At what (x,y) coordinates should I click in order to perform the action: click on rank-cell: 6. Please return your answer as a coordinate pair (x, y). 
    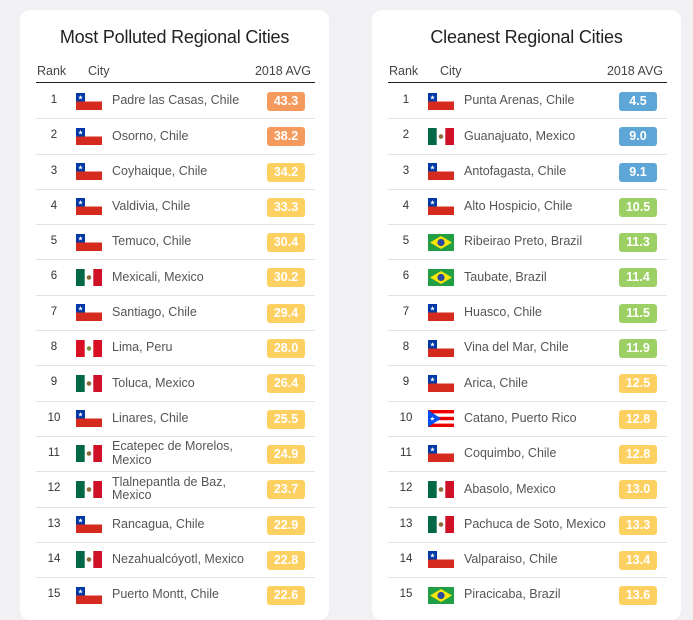
    Looking at the image, I should click on (54, 276).